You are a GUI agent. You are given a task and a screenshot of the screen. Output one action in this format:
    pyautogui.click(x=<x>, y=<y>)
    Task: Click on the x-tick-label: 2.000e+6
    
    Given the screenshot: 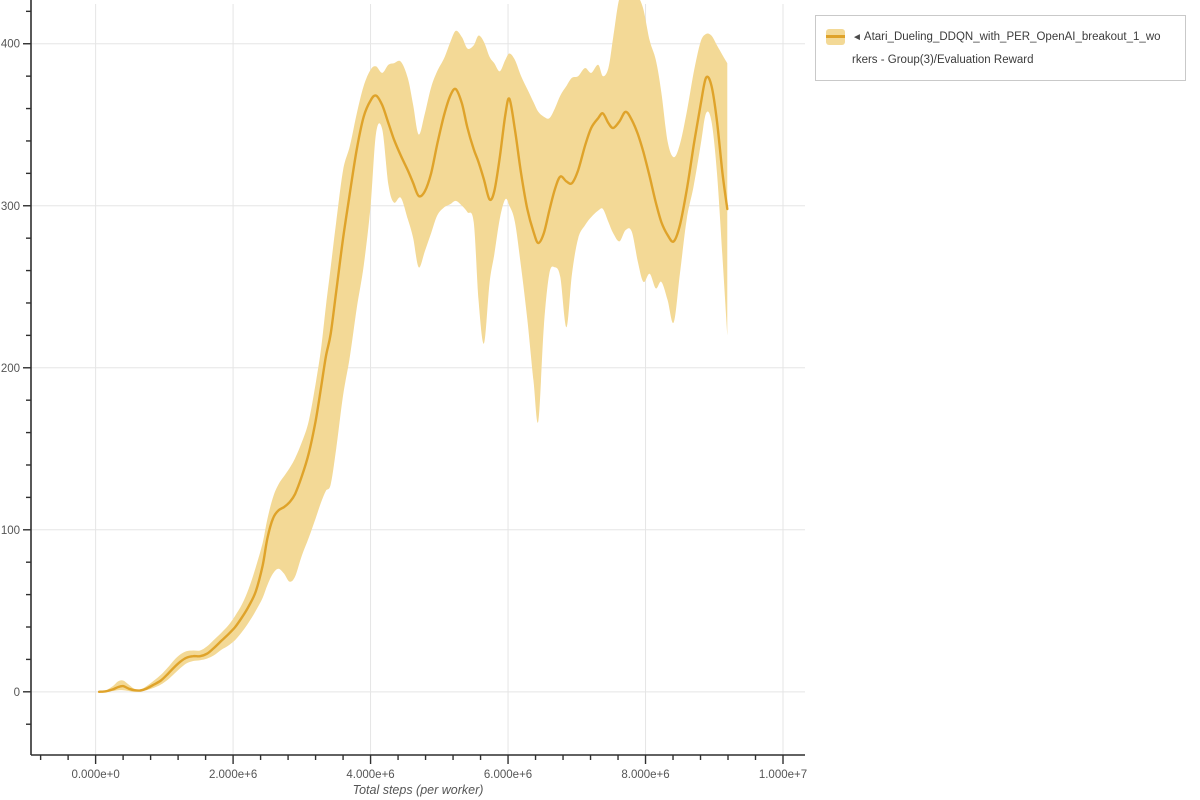 What is the action you would take?
    pyautogui.click(x=233, y=775)
    